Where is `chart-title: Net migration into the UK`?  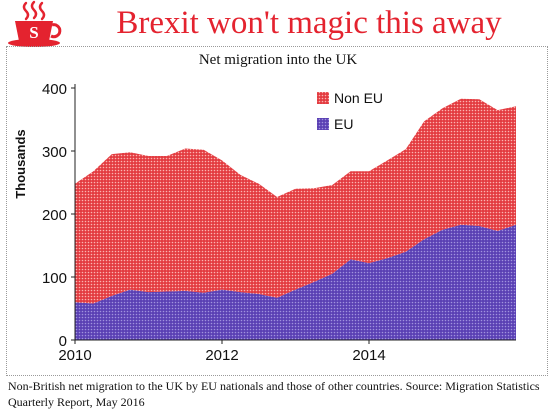 chart-title: Net migration into the UK is located at coordinates (278, 60).